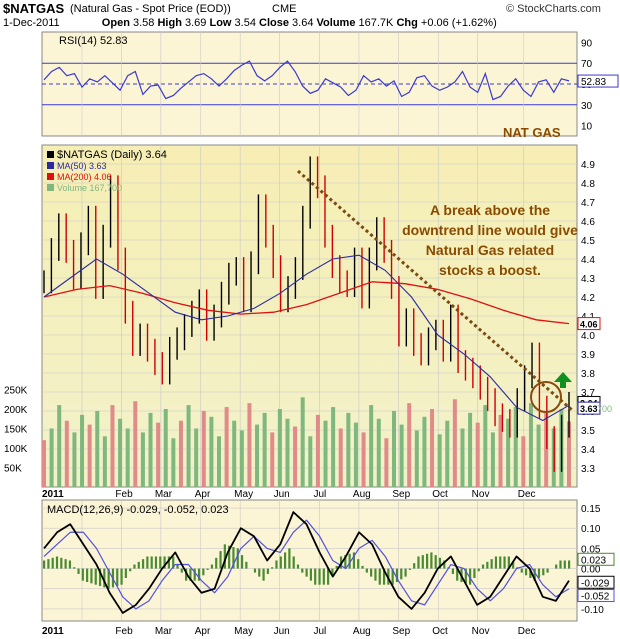 The image size is (620, 639). Describe the element at coordinates (588, 336) in the screenshot. I see `price-tick-label: 4.0` at that location.